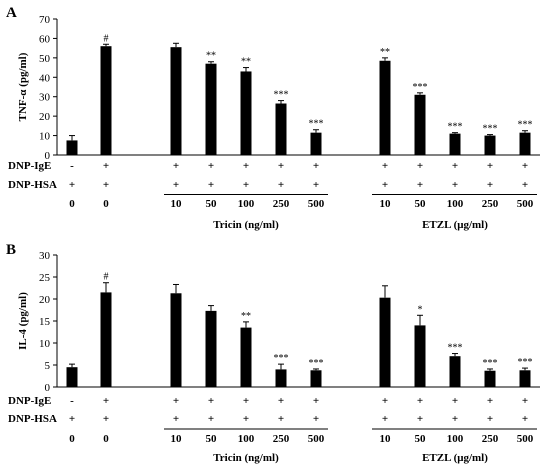  I want to click on y-tick-label: 70, so click(45, 20).